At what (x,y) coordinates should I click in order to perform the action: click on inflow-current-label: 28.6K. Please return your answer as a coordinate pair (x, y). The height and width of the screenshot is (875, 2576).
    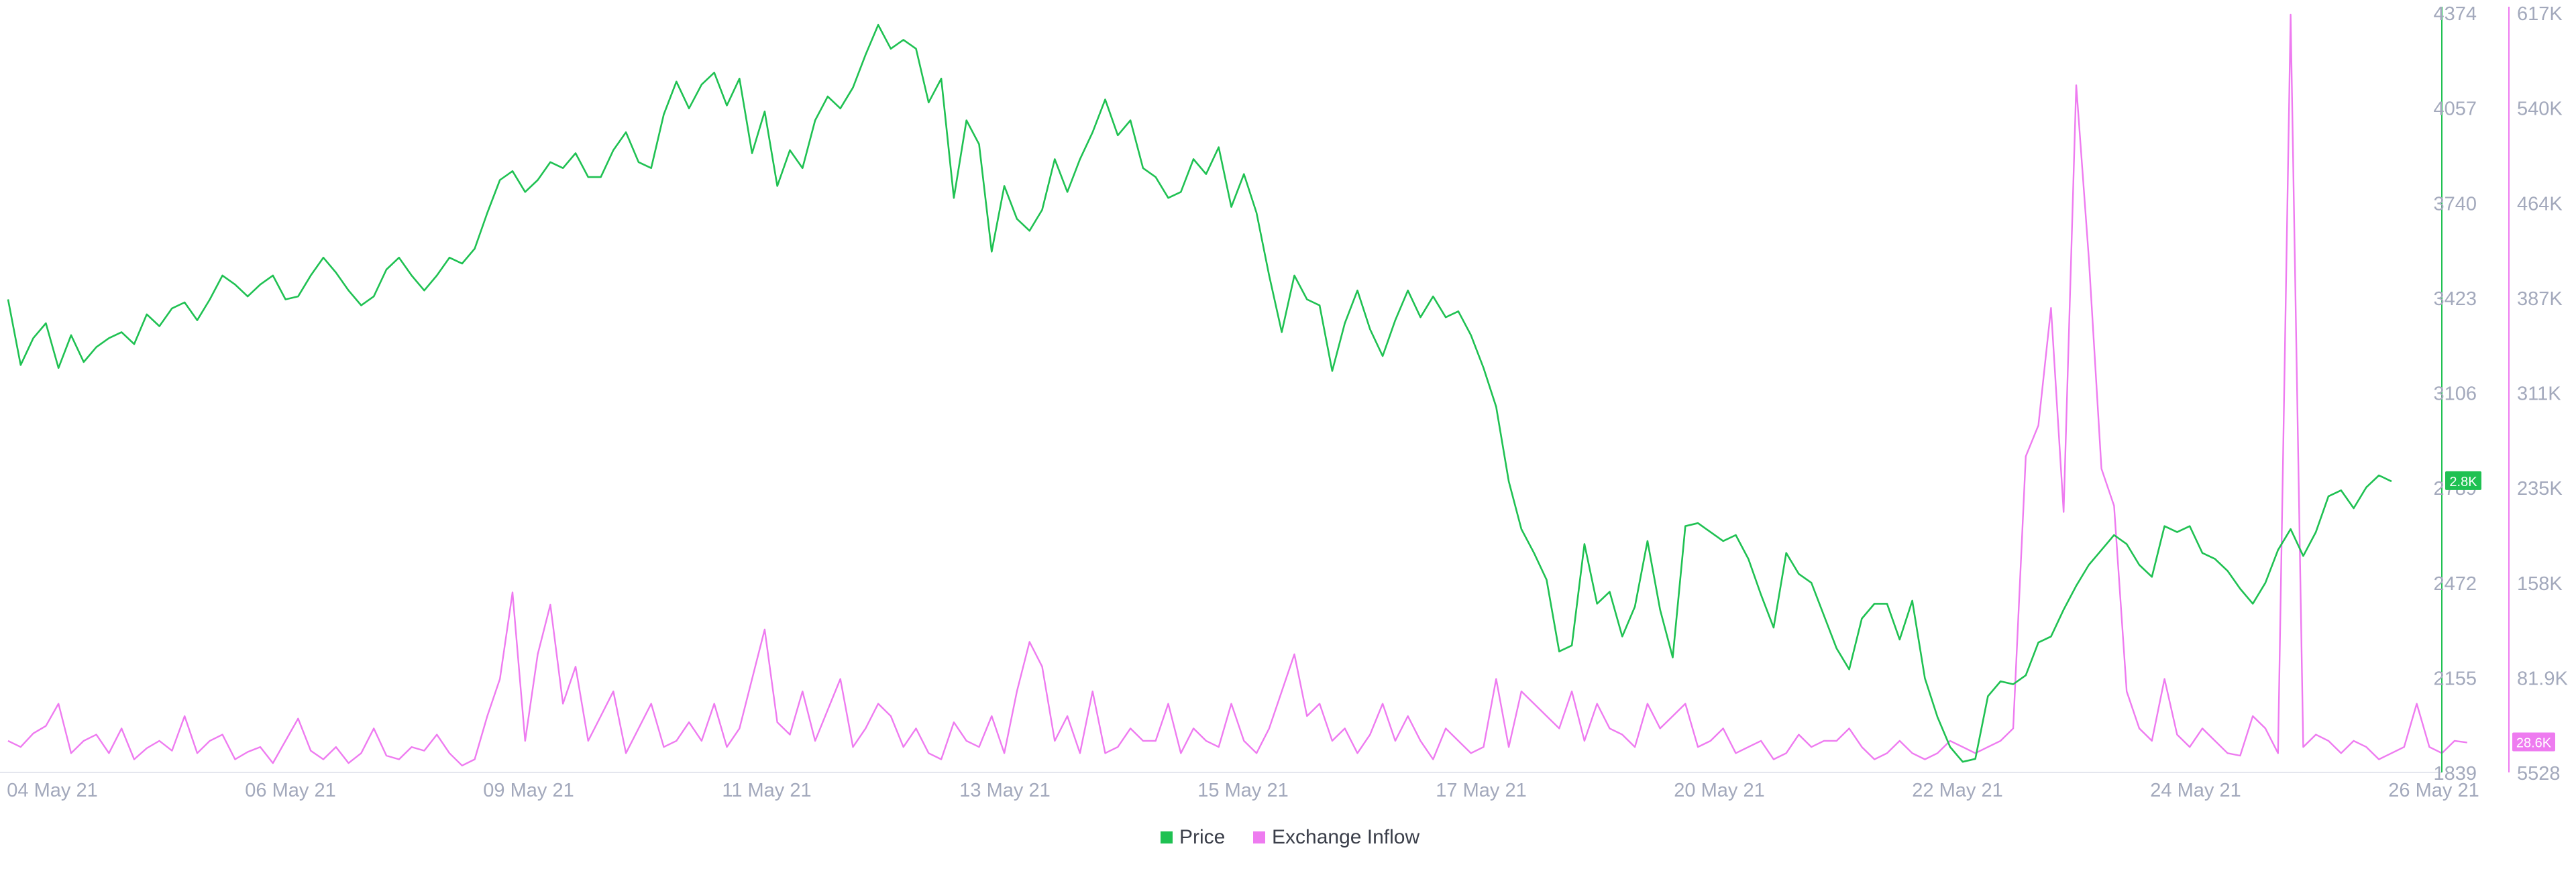
    Looking at the image, I should click on (2534, 743).